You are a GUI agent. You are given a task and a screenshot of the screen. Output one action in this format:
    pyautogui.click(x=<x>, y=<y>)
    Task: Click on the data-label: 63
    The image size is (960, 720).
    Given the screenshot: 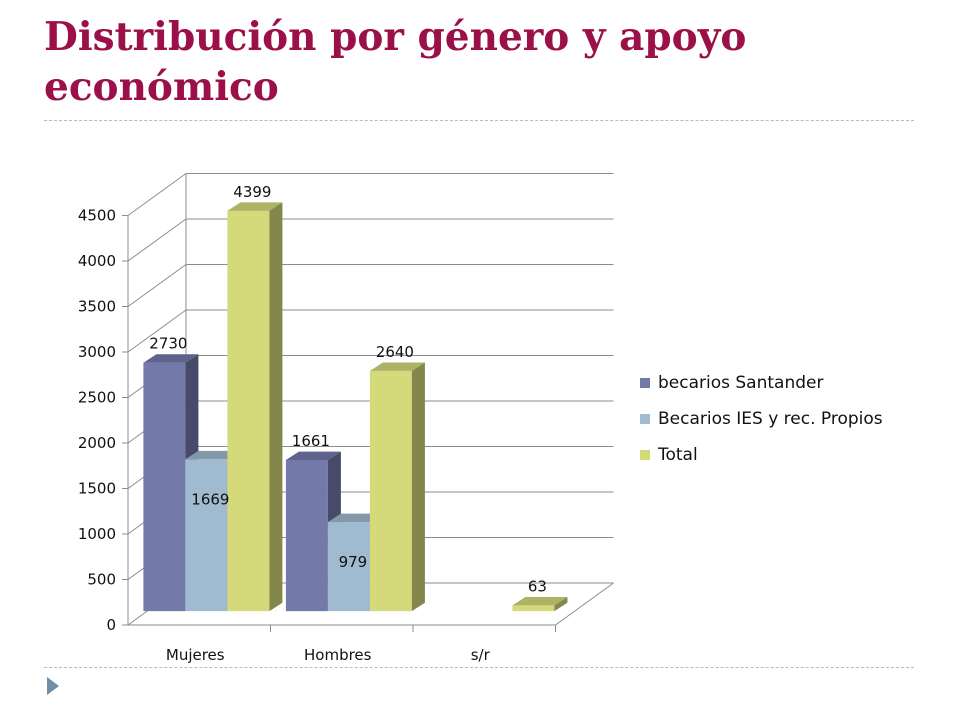 What is the action you would take?
    pyautogui.click(x=537, y=586)
    